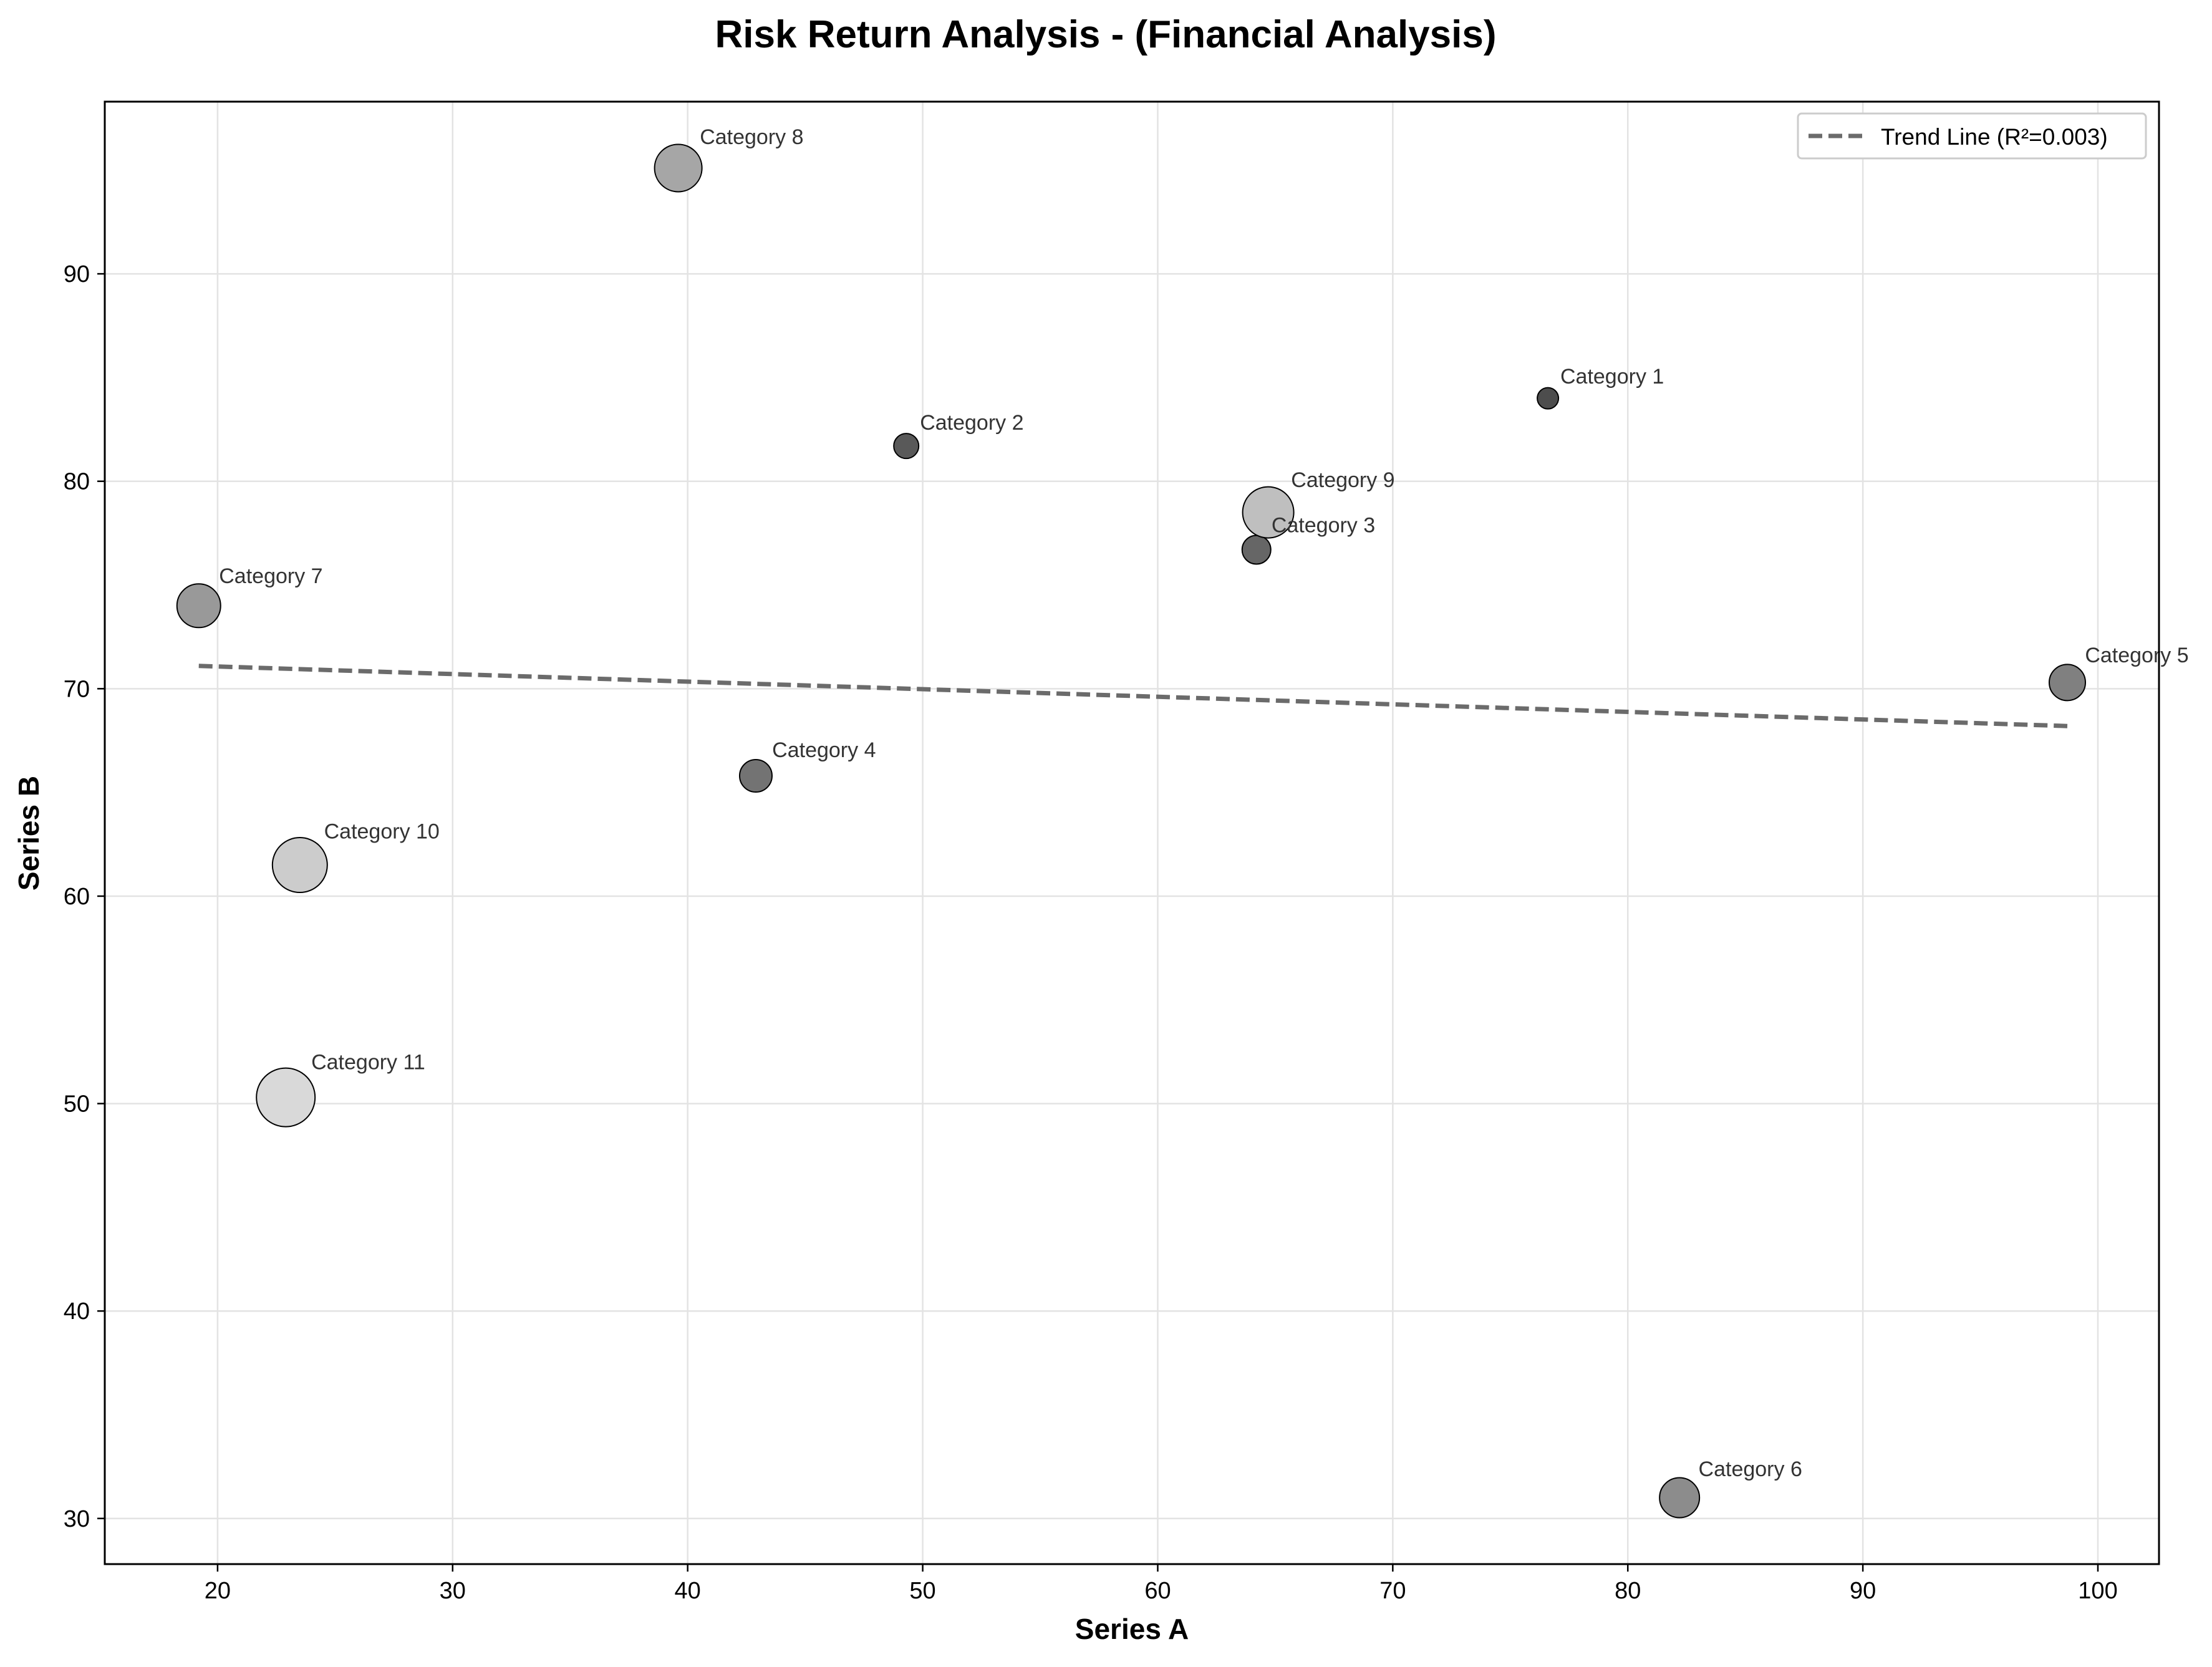 This screenshot has height=1667, width=2212. Describe the element at coordinates (1392, 1591) in the screenshot. I see `x-tick-label: 70` at that location.